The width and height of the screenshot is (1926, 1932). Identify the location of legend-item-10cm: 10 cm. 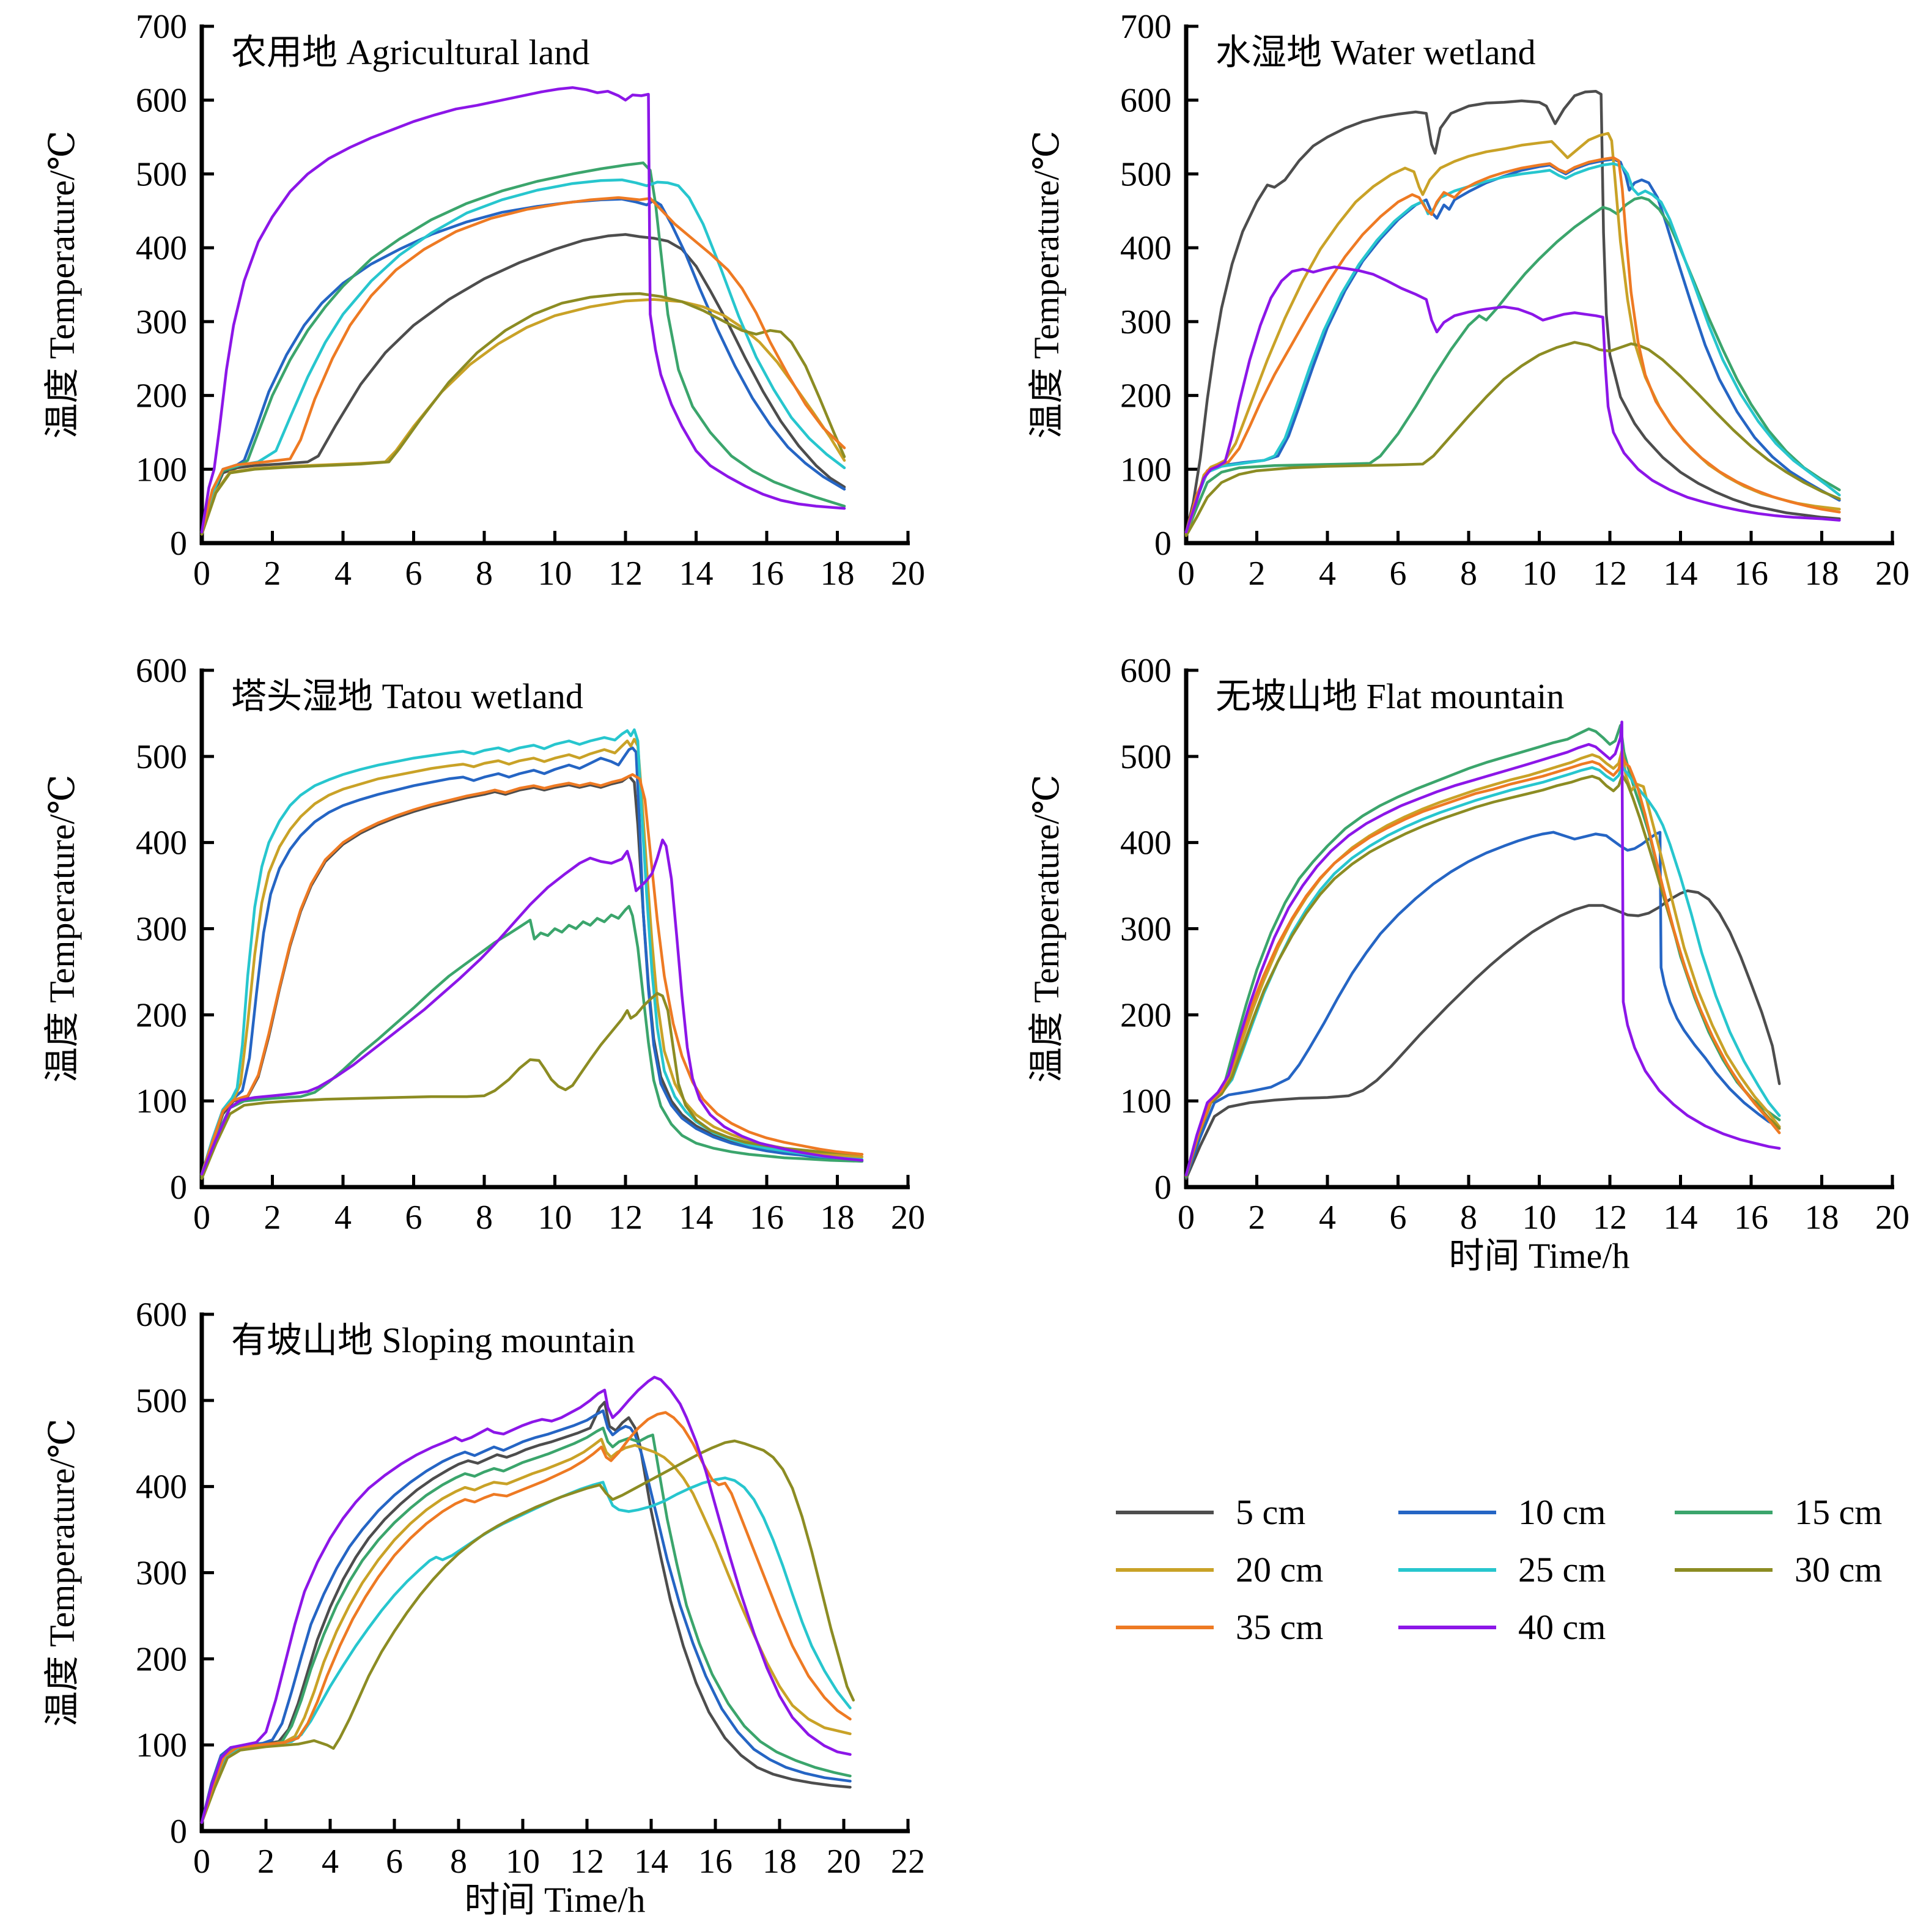
(1537, 1512).